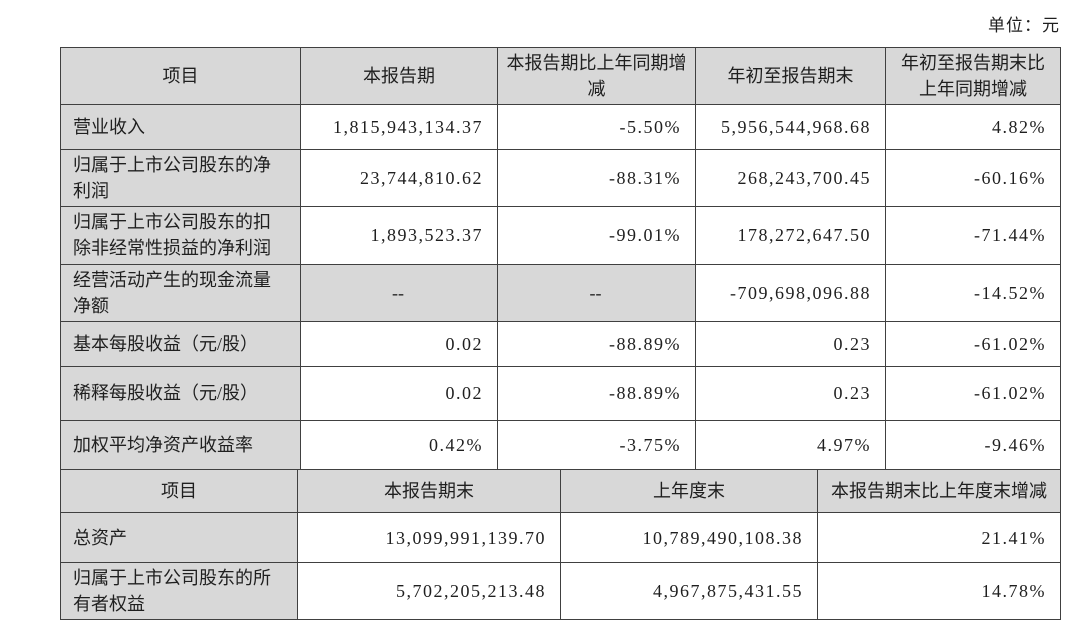 The width and height of the screenshot is (1080, 620). Describe the element at coordinates (179, 538) in the screenshot. I see `row-label-total-assets: 总资产` at that location.